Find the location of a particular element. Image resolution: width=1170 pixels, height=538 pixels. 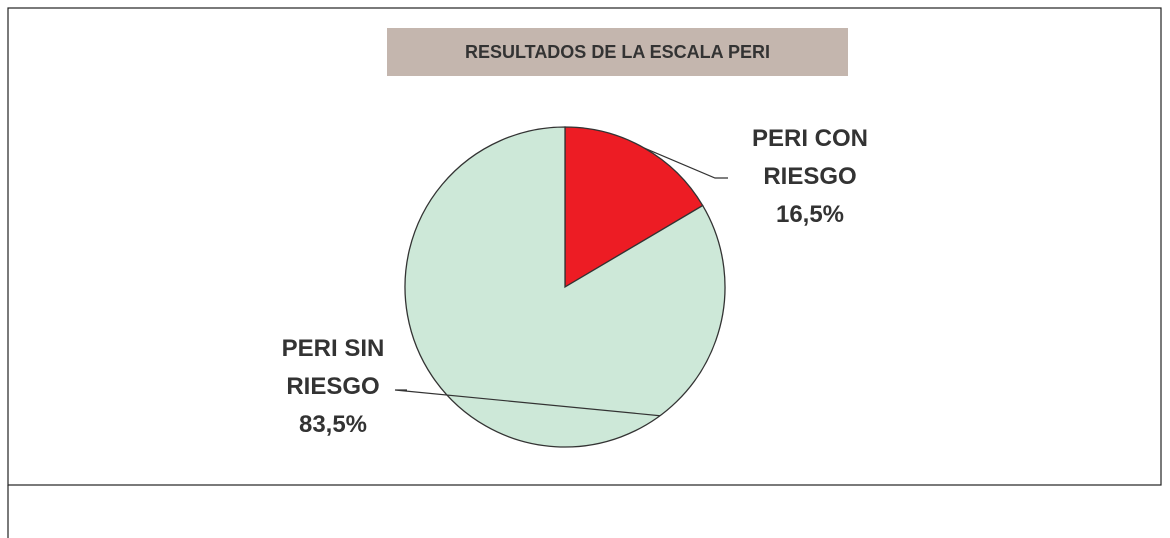

slice-category: PERI SIN RIESGO is located at coordinates (333, 367).